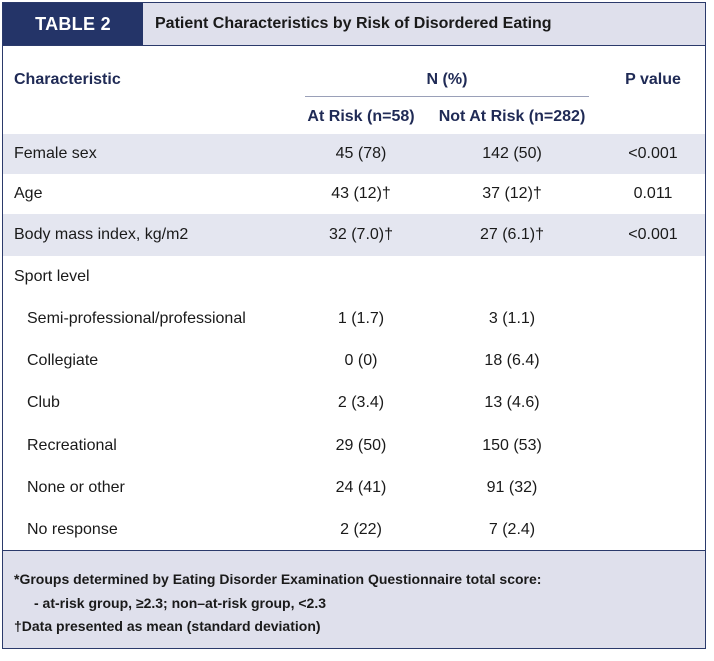  I want to click on cell-not-at-risk: 142 (50), so click(512, 153).